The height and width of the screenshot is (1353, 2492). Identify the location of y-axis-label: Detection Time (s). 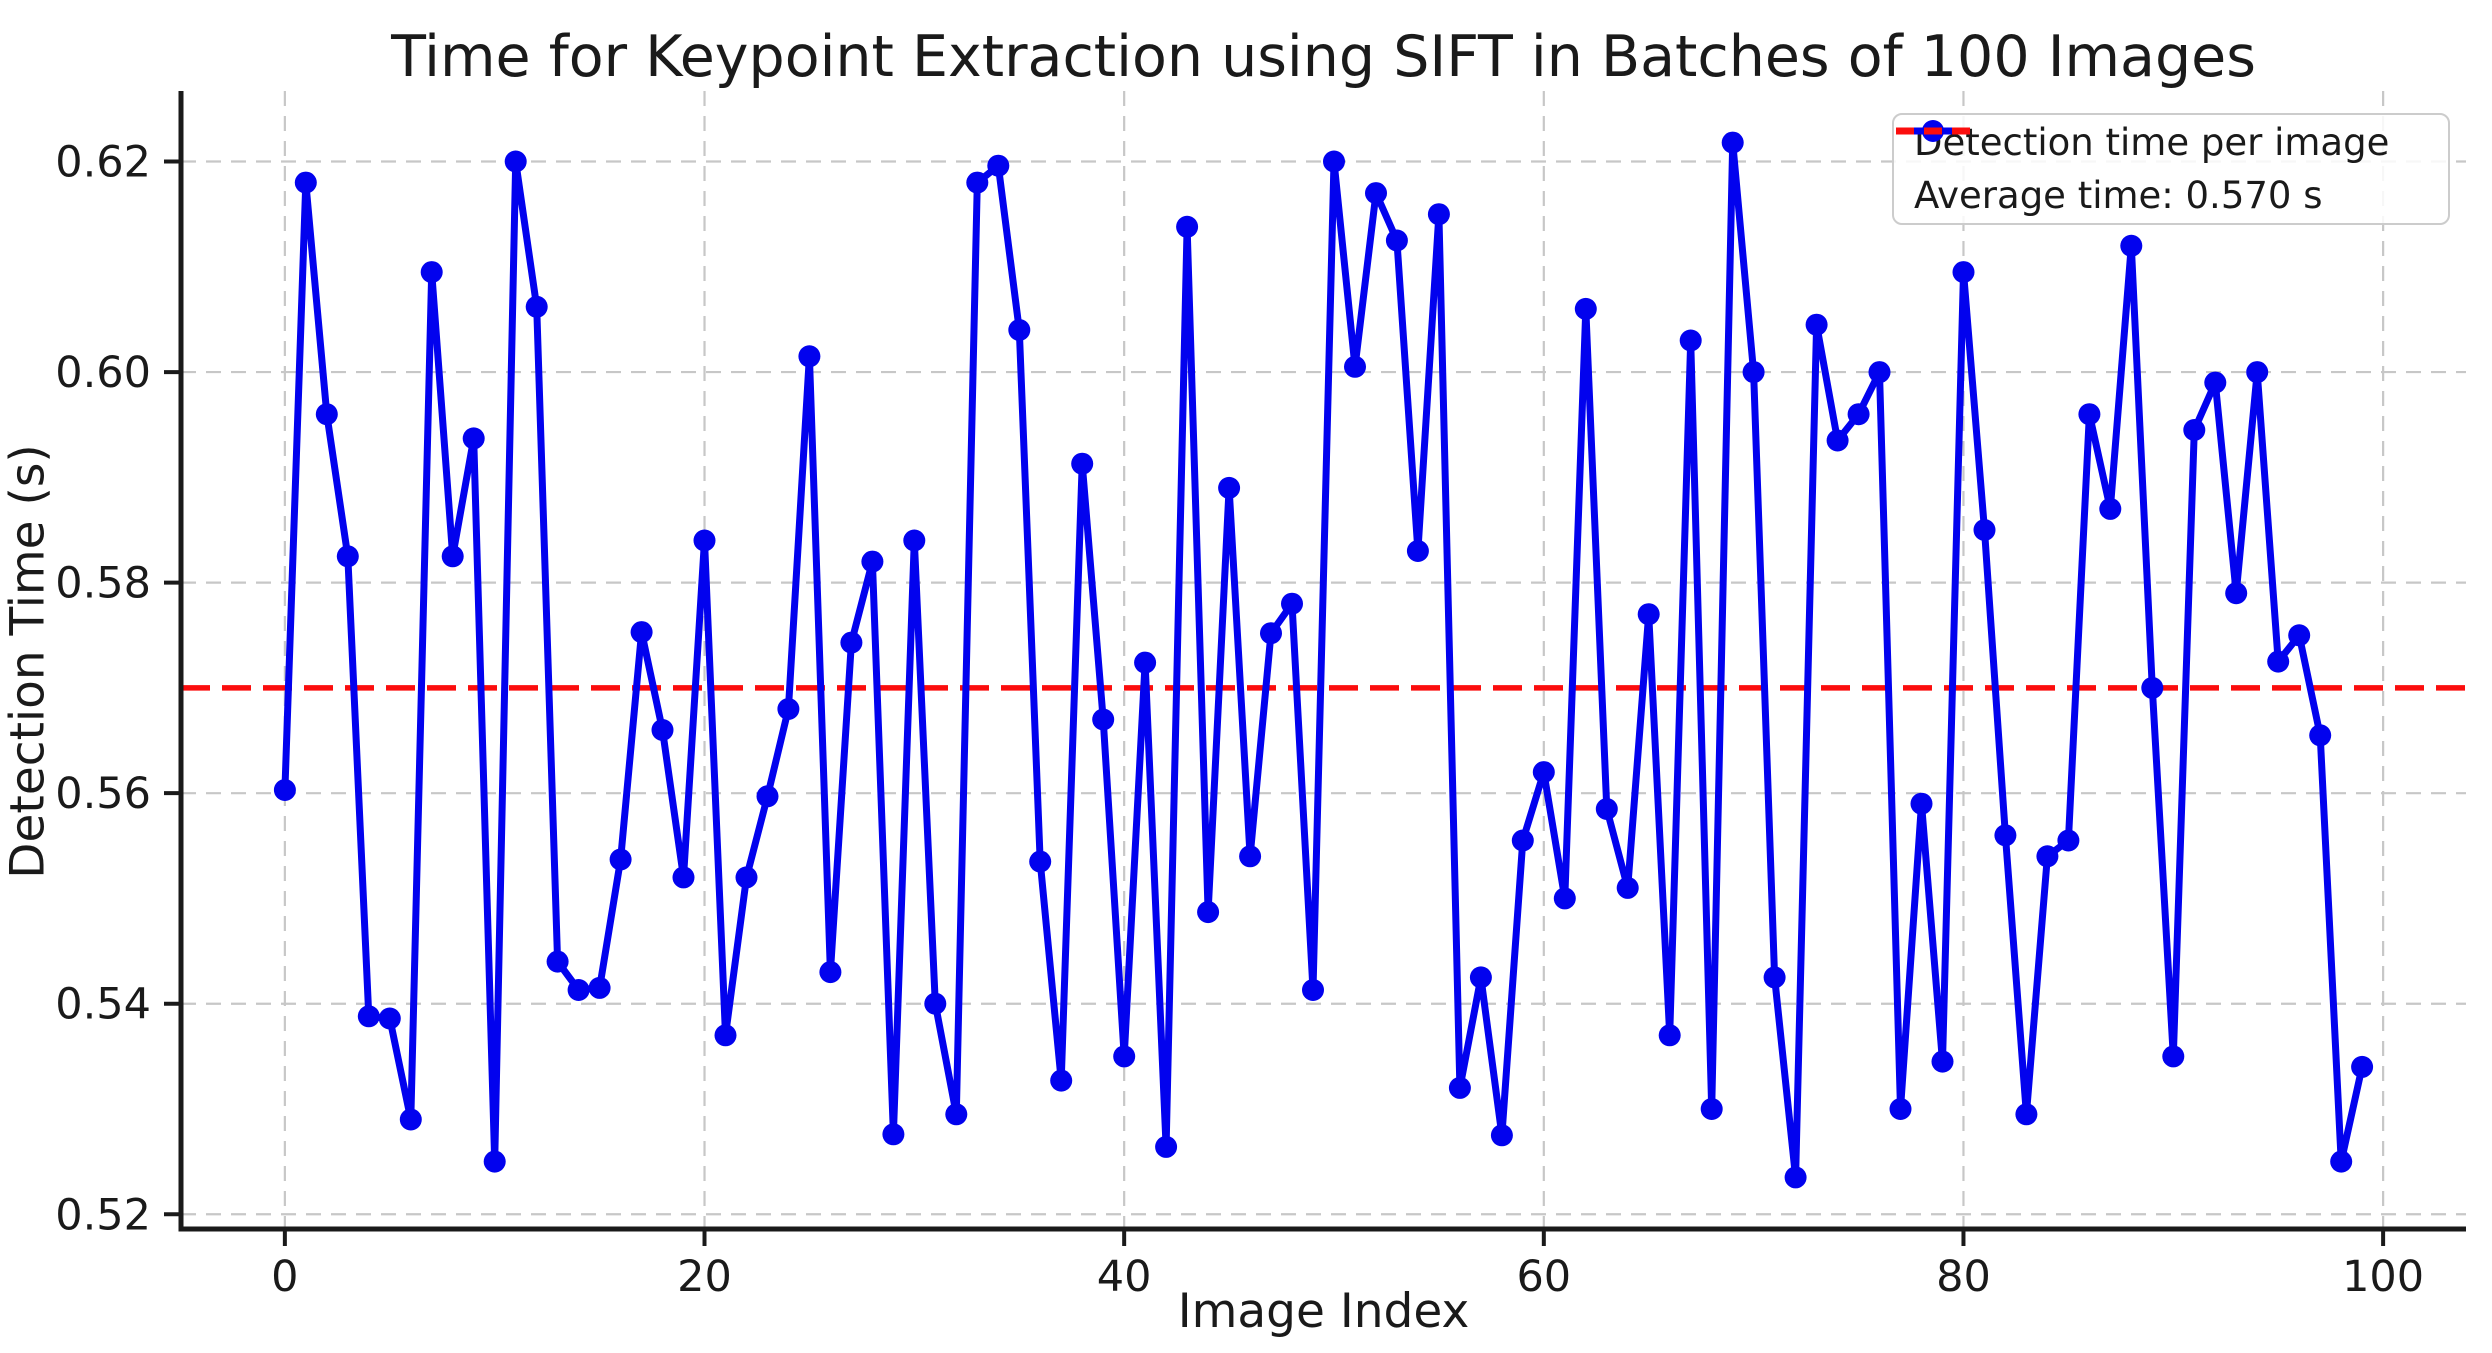
(28, 661).